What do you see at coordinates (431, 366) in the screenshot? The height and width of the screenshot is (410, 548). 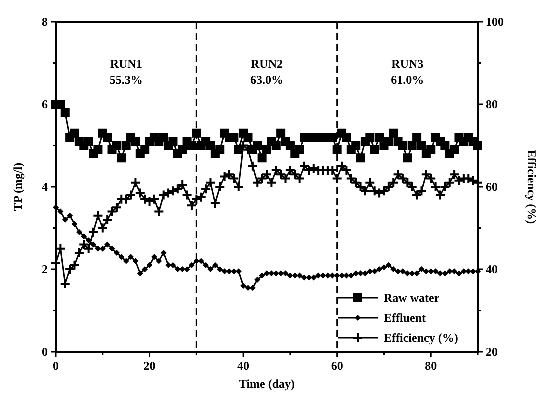 I see `x-tick-label: 80` at bounding box center [431, 366].